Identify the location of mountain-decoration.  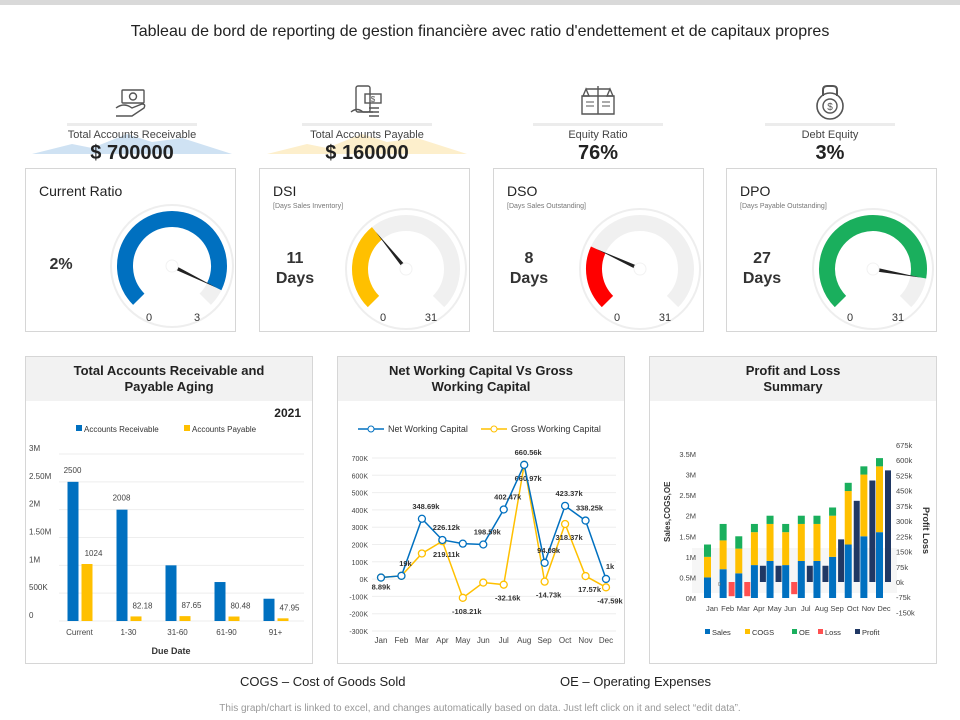
(367, 144).